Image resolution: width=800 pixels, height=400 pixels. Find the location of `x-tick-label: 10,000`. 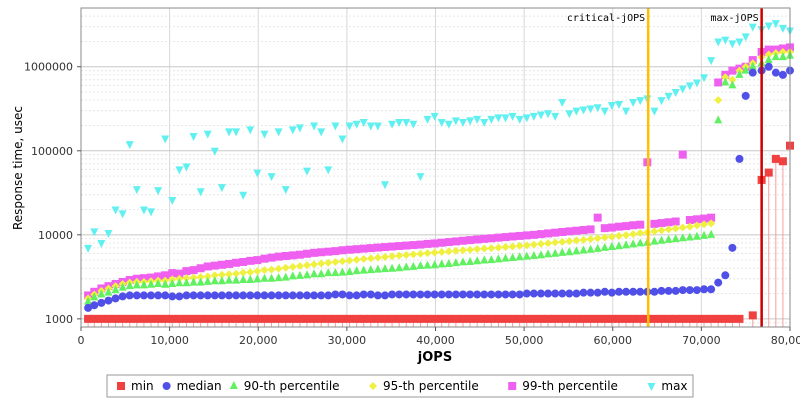

x-tick-label: 10,000 is located at coordinates (169, 340).